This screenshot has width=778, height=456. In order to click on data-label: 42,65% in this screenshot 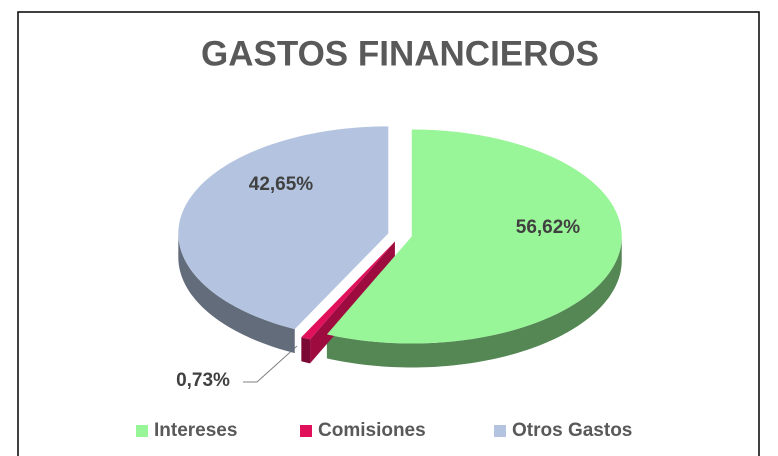, I will do `click(281, 184)`.